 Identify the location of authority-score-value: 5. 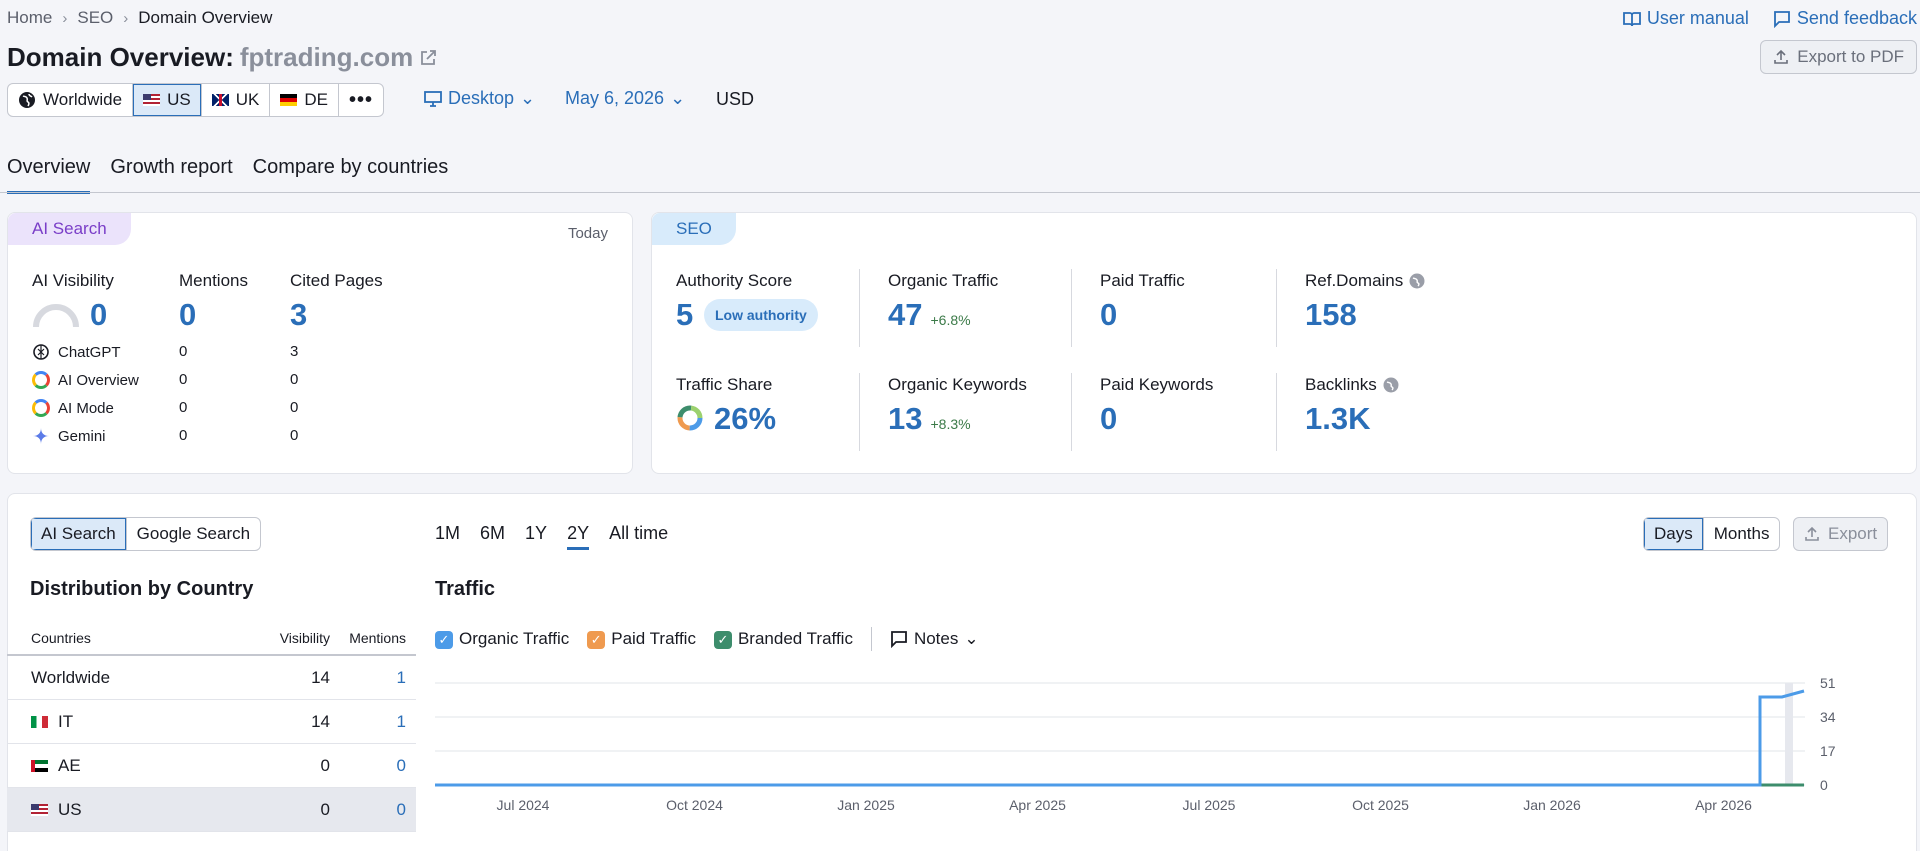
(685, 314).